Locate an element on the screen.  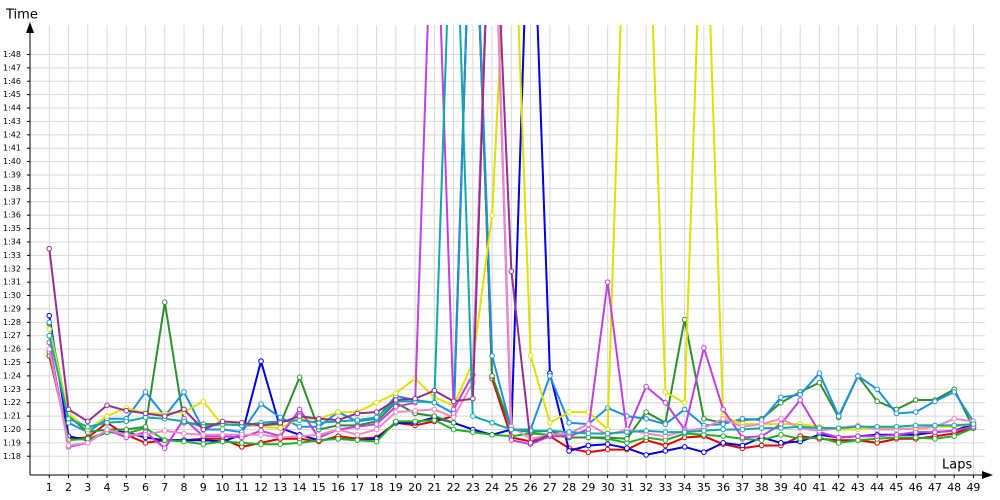
y-tick-label: 1:29 is located at coordinates (12, 308).